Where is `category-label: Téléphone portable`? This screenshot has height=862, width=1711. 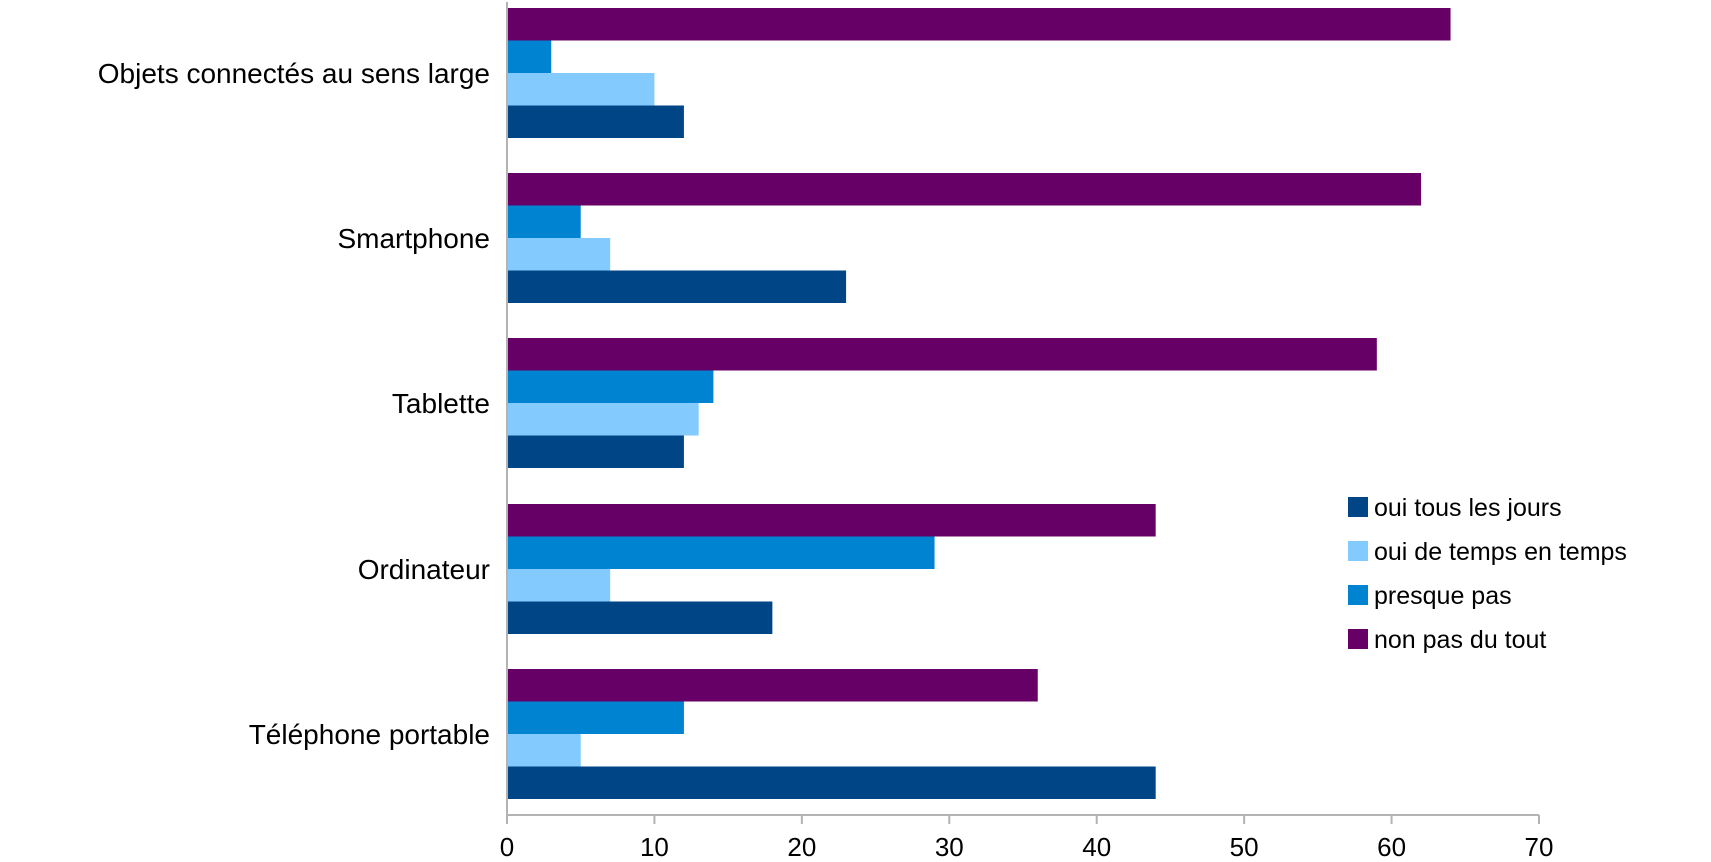 category-label: Téléphone portable is located at coordinates (369, 734).